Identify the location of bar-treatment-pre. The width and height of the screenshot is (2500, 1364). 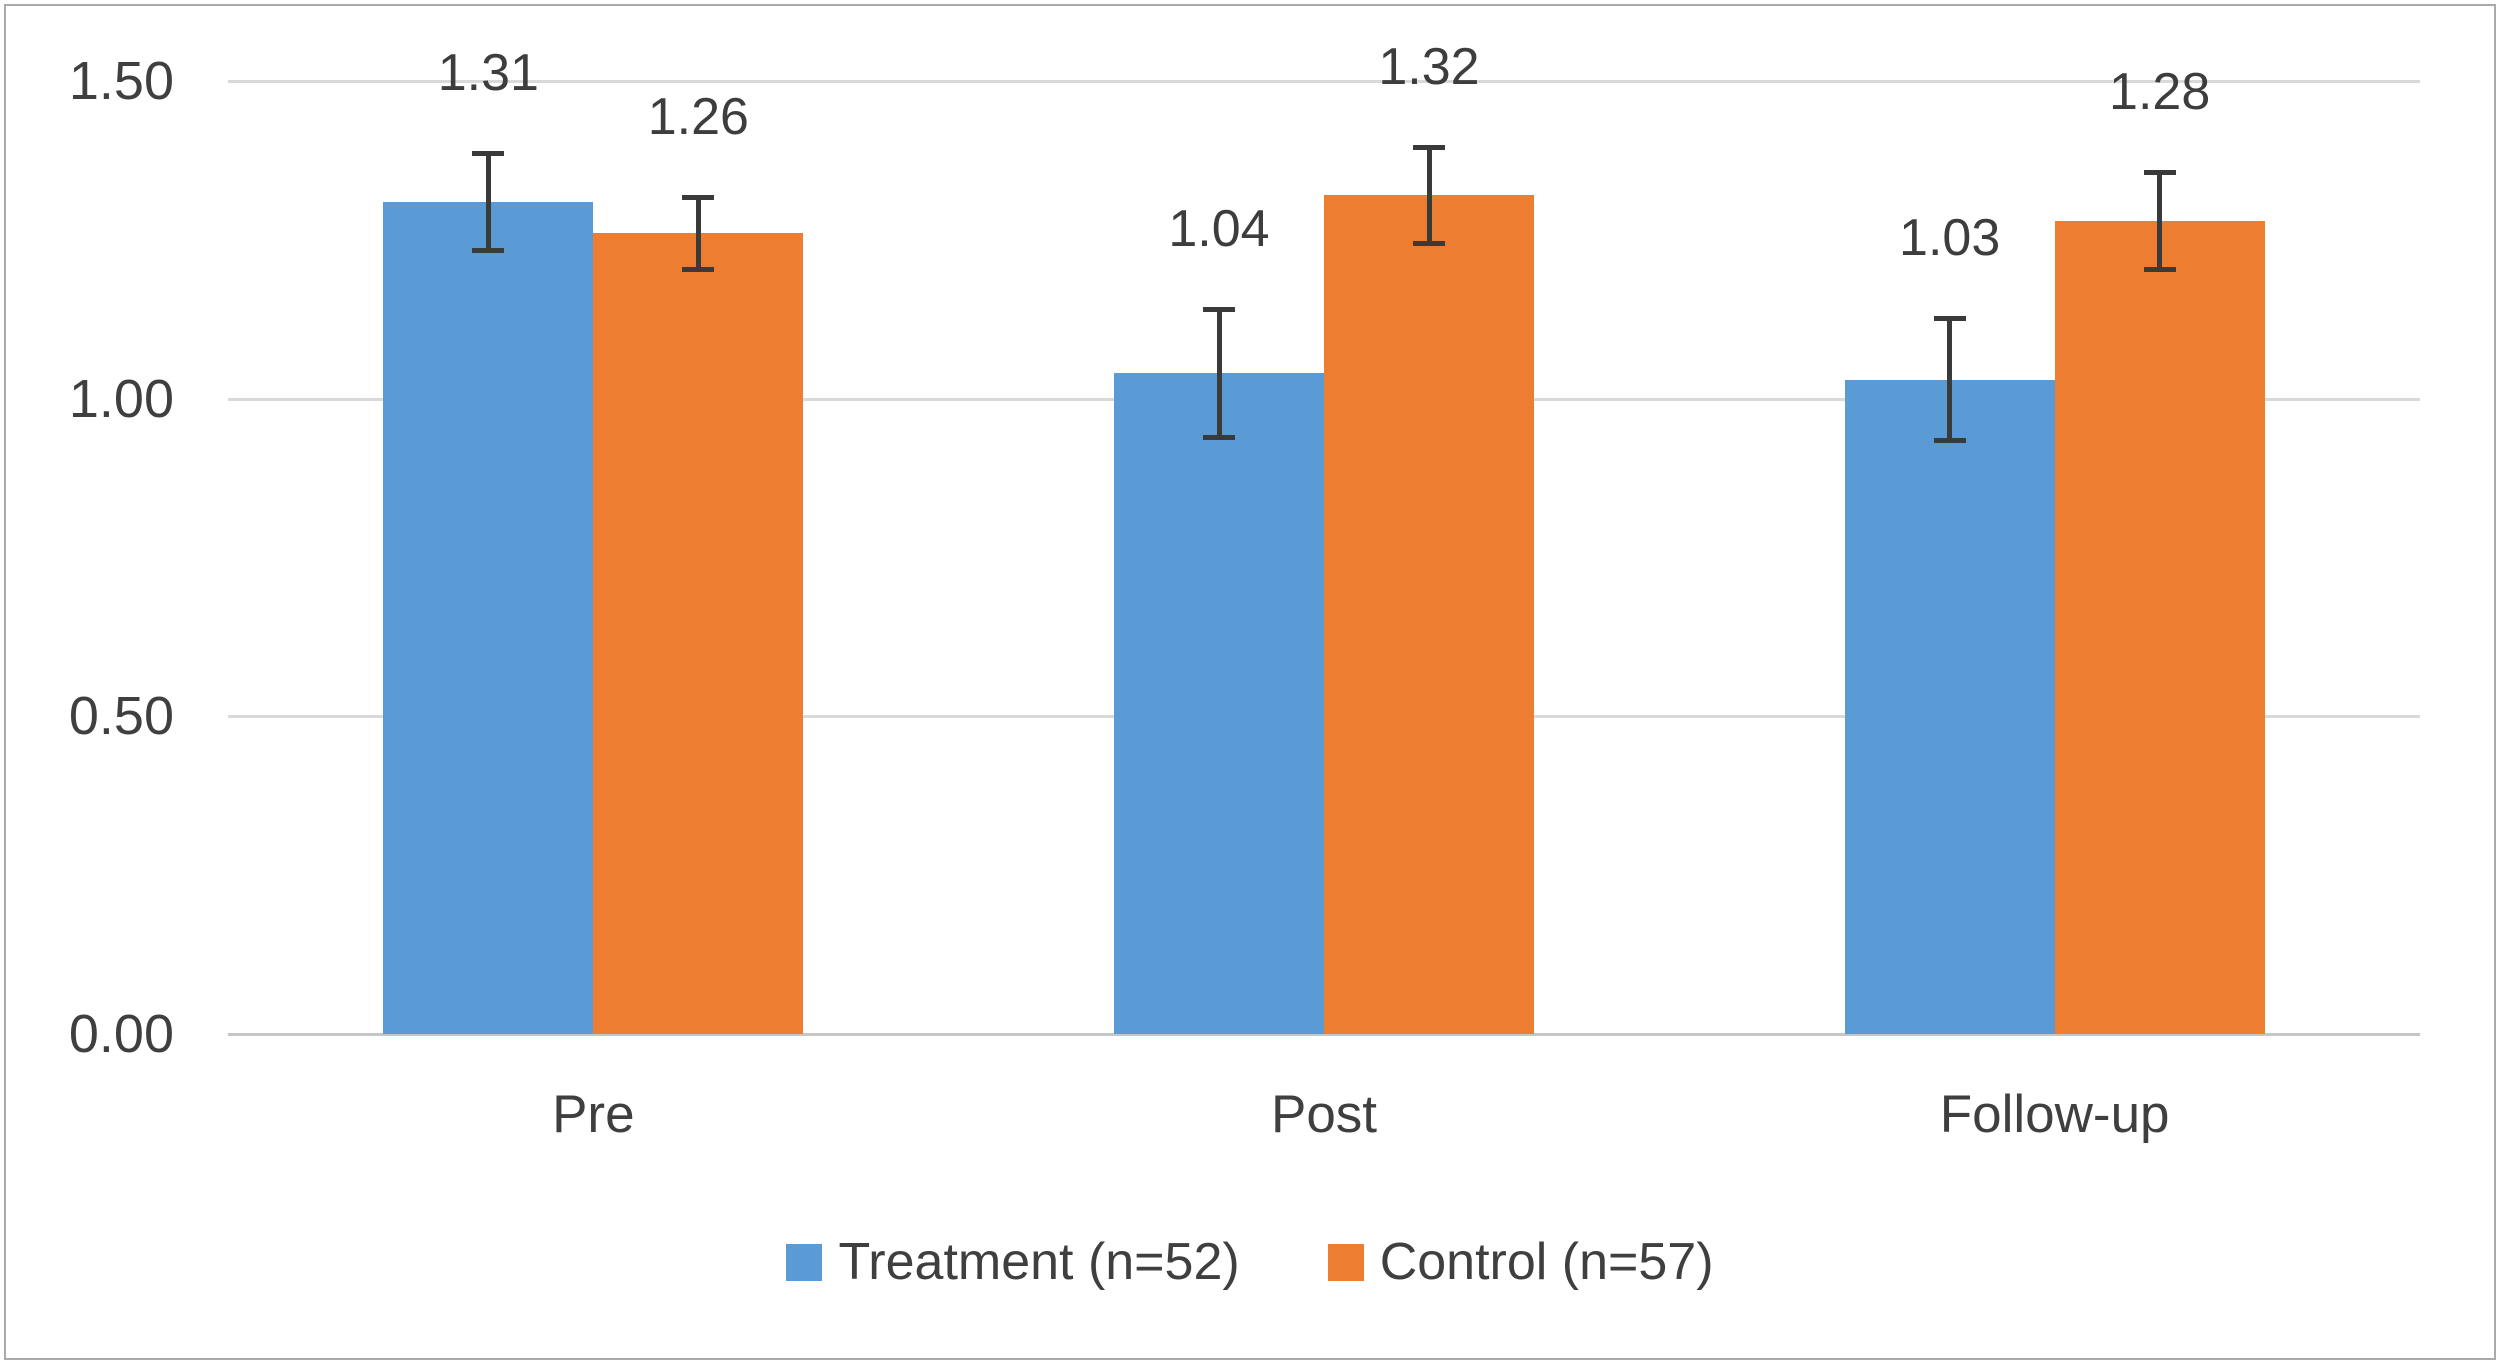
(488, 617).